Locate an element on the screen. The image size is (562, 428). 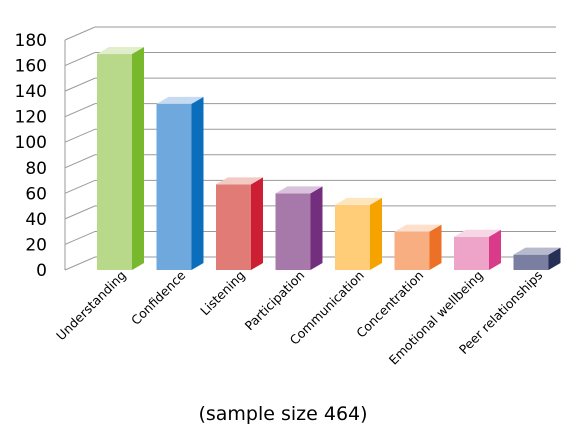
y-tick-label: 0 is located at coordinates (41, 271).